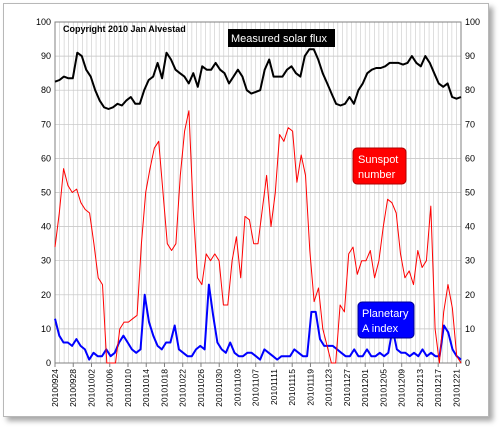  I want to click on y-tick-label: 60, so click(46, 158).